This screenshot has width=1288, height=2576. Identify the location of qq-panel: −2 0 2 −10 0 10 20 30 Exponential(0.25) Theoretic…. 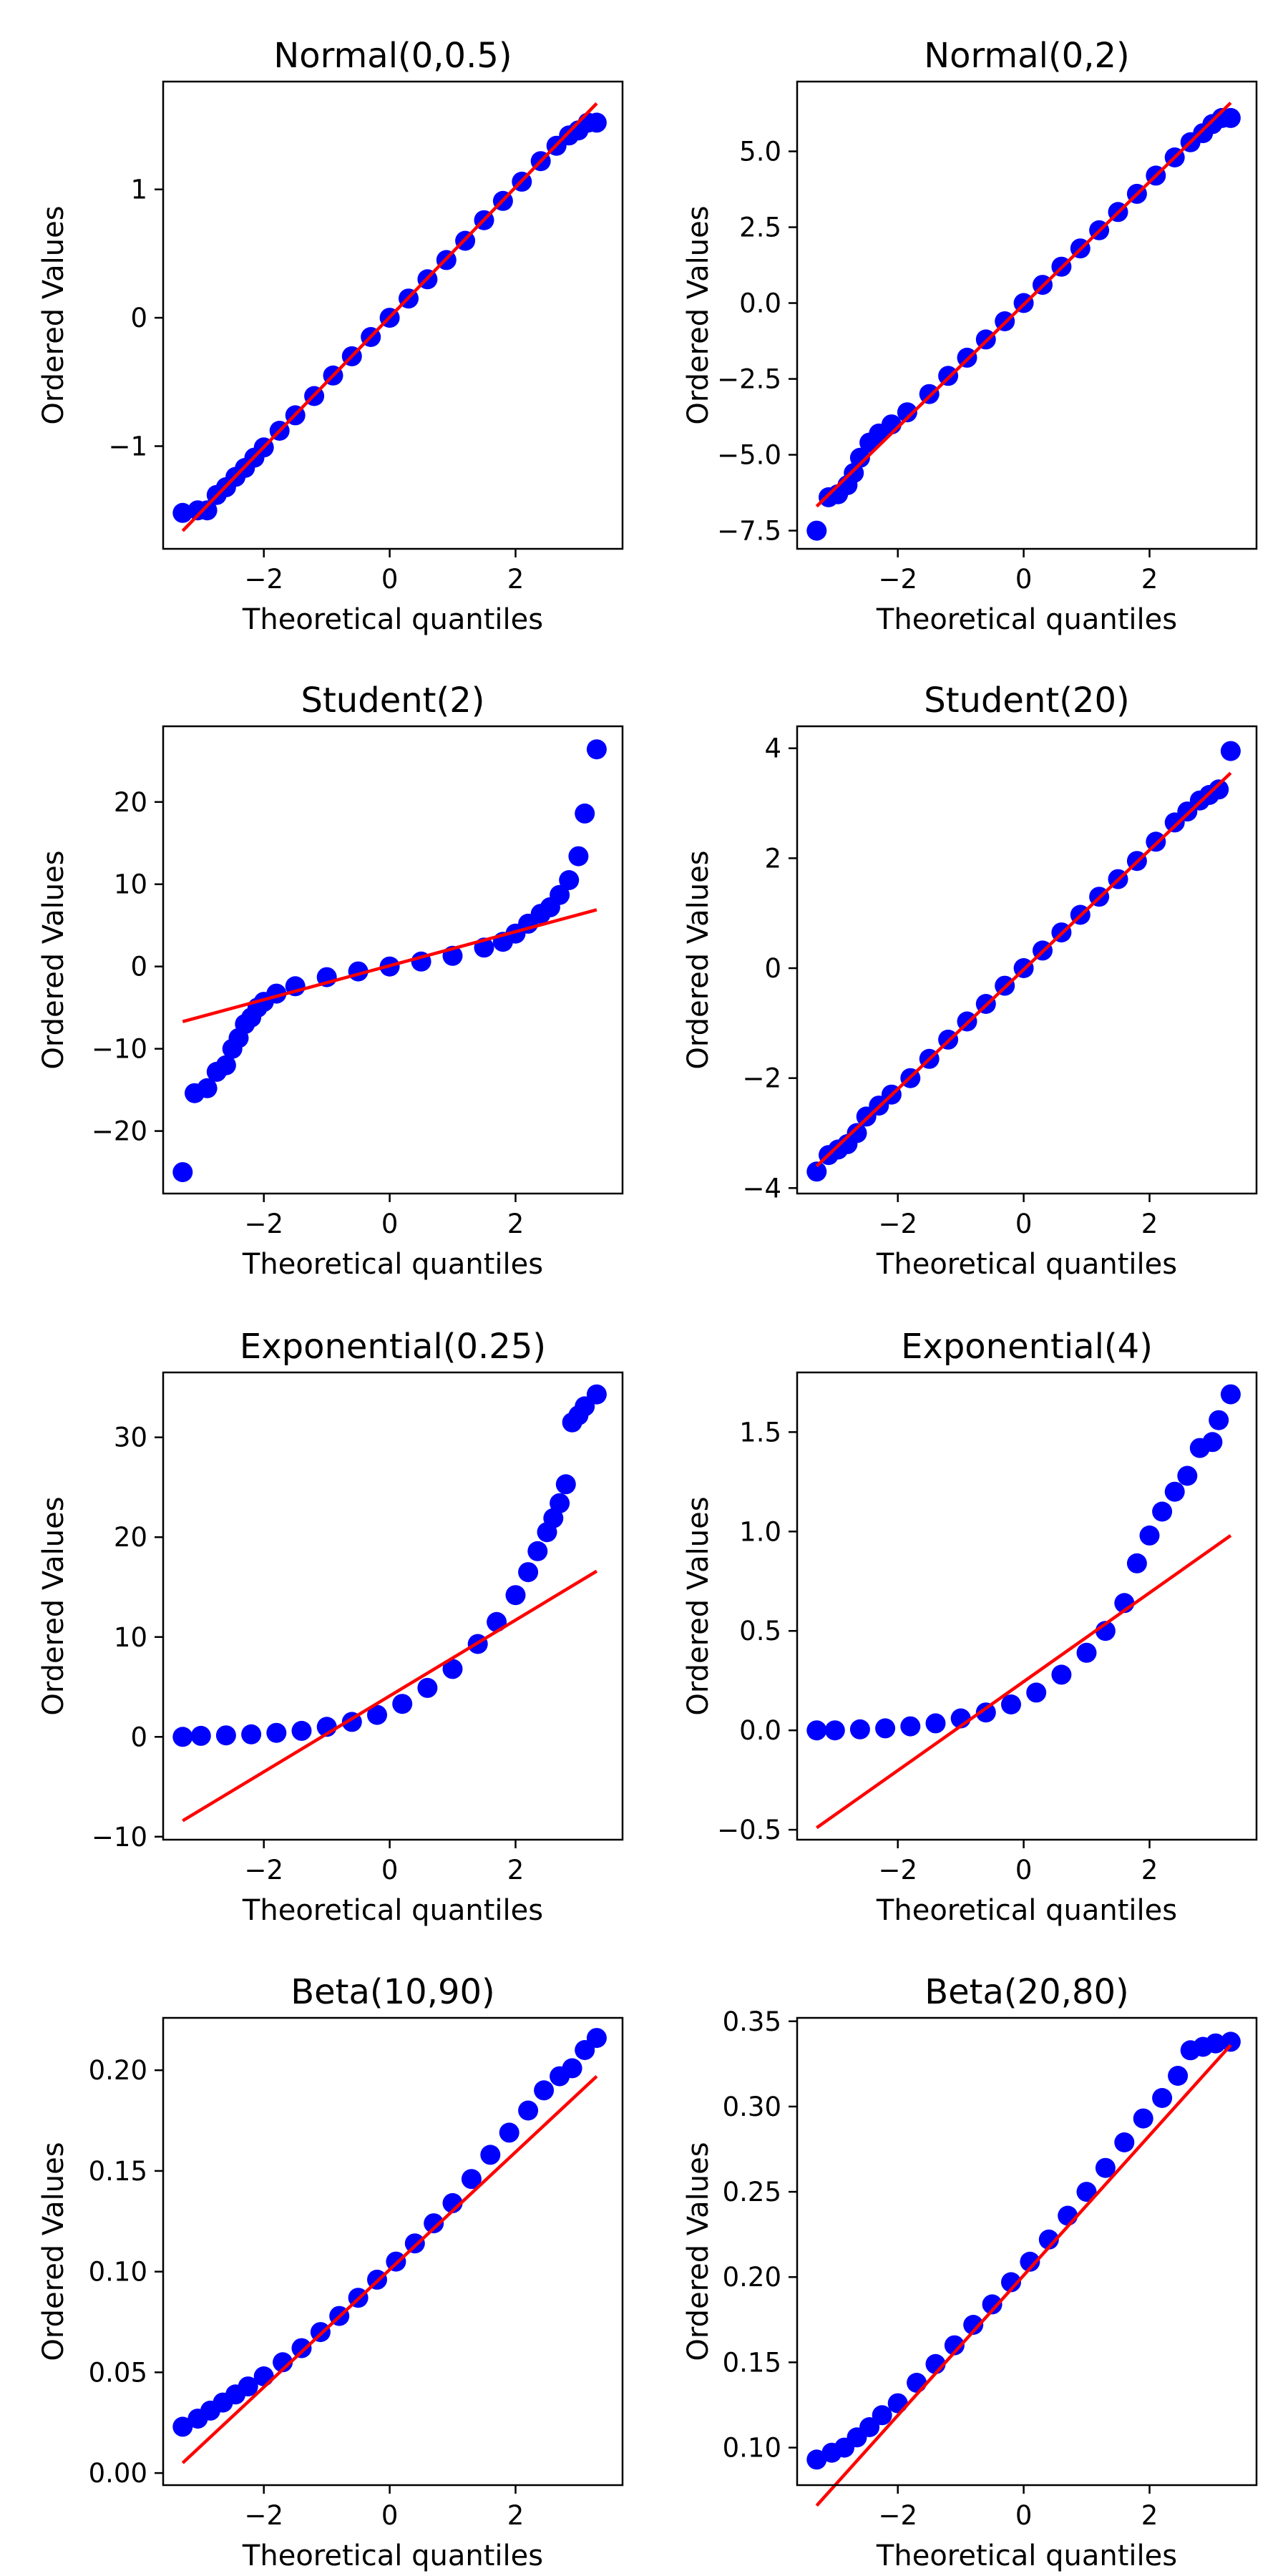
(330, 1627).